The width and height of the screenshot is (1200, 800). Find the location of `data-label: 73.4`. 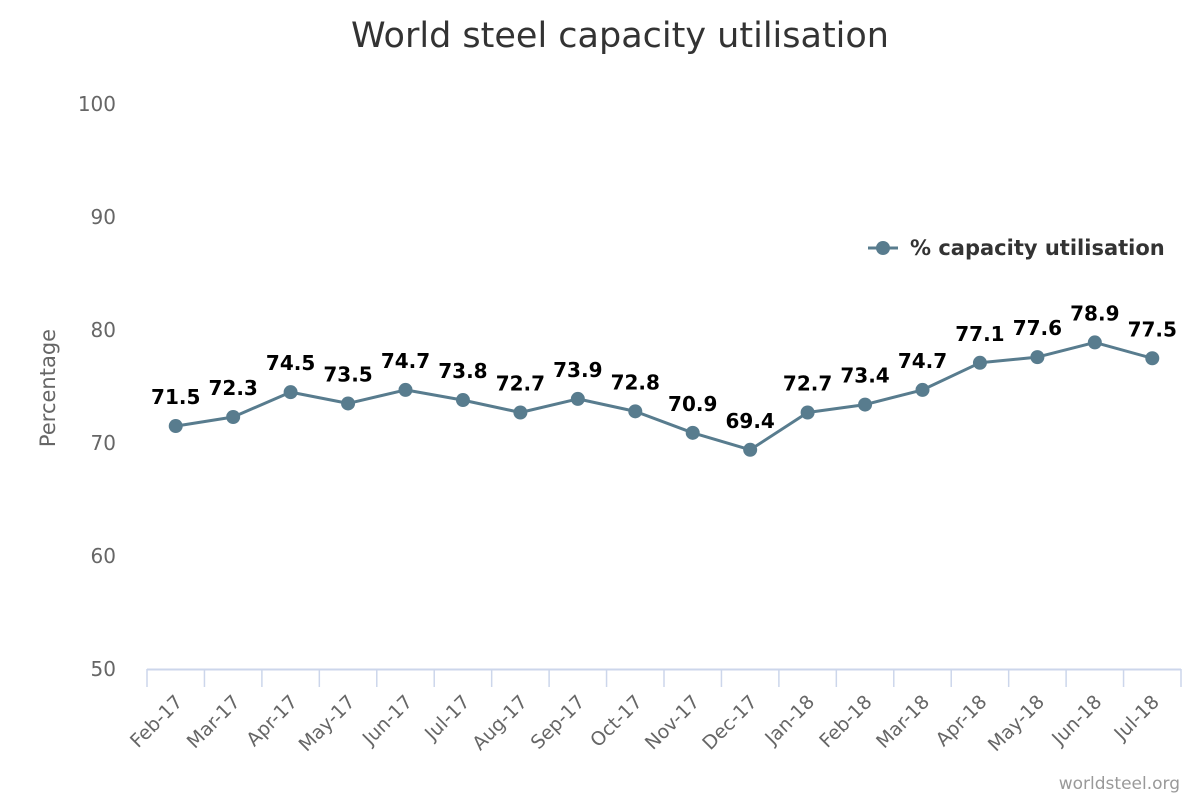

data-label: 73.4 is located at coordinates (864, 376).